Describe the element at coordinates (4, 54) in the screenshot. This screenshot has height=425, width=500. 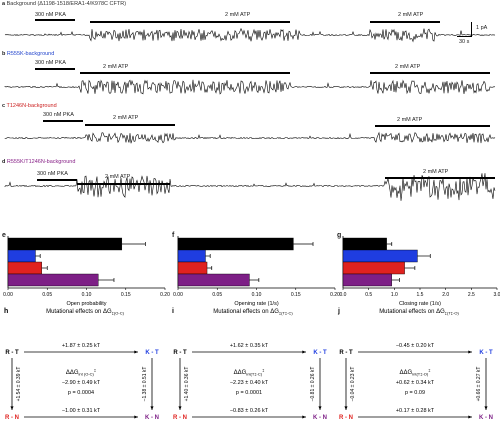
I see `panel-letter-b: b` at that location.